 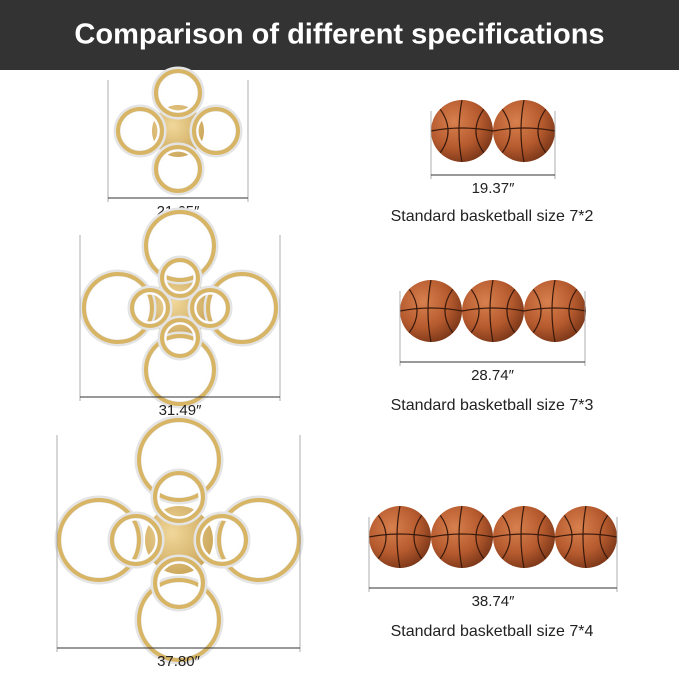 I want to click on caption: Standard basketball size 7*2, so click(x=492, y=216).